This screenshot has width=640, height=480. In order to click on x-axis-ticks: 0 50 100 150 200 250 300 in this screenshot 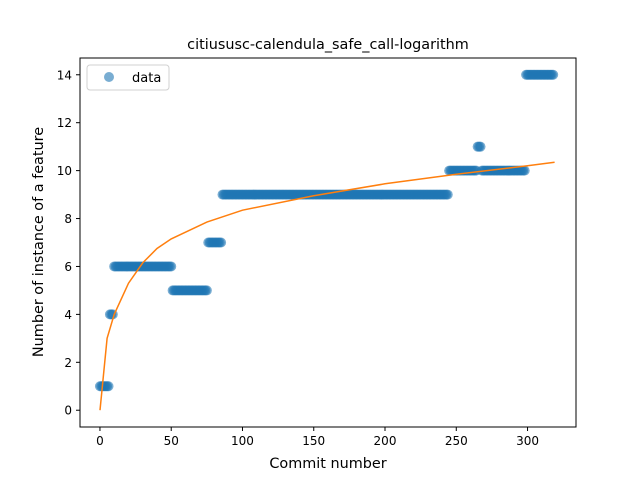, I will do `click(317, 437)`.